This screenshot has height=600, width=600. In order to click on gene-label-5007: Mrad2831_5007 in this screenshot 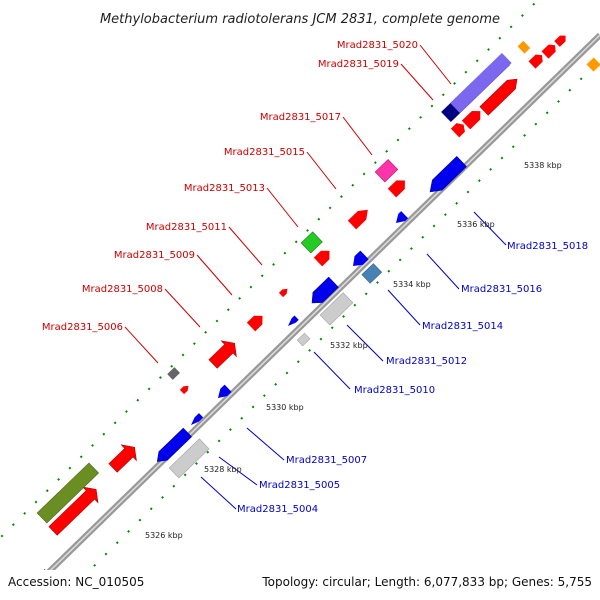, I will do `click(326, 460)`.